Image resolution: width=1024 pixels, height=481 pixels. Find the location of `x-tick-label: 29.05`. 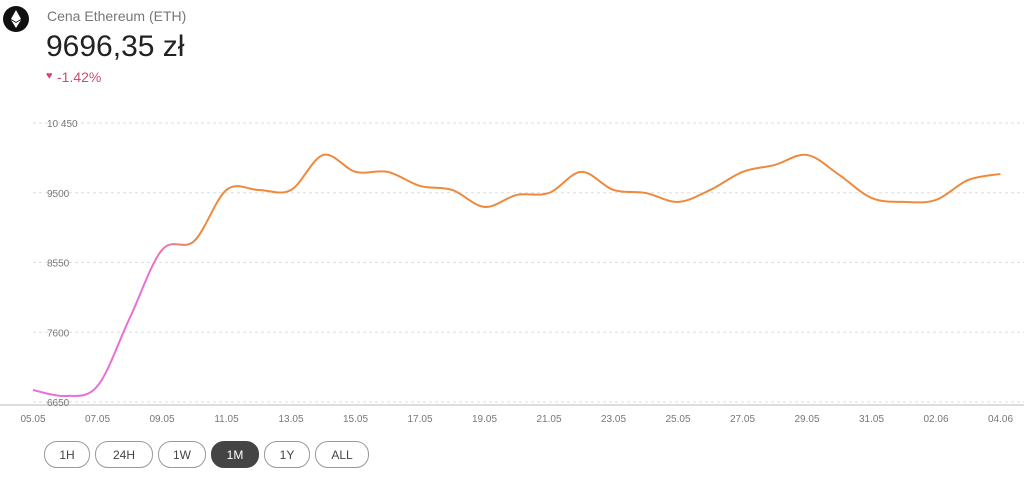

x-tick-label: 29.05 is located at coordinates (806, 419).